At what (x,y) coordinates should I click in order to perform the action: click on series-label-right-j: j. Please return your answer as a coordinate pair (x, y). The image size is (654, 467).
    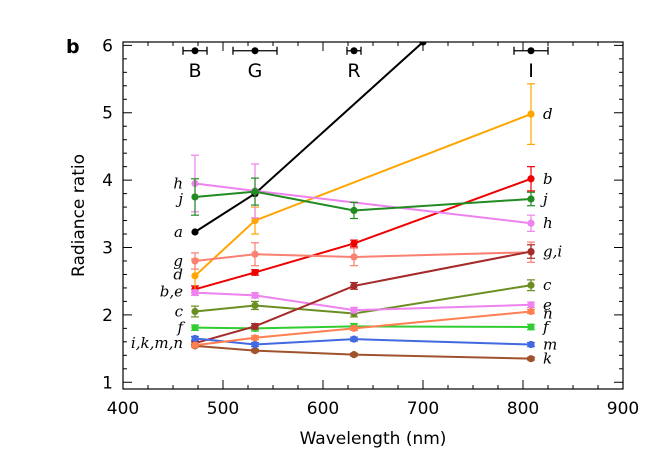
    Looking at the image, I should click on (544, 199).